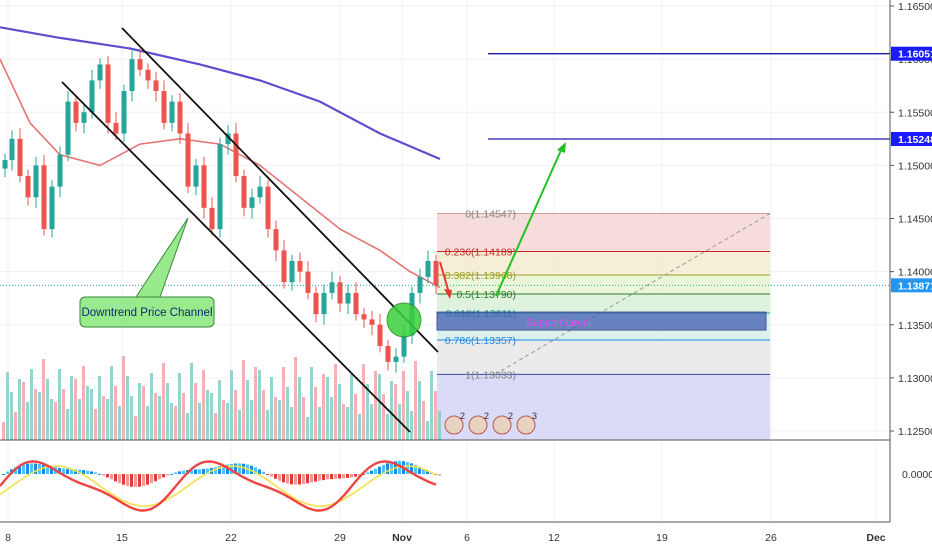  What do you see at coordinates (404, 320) in the screenshot?
I see `breakout-circle` at bounding box center [404, 320].